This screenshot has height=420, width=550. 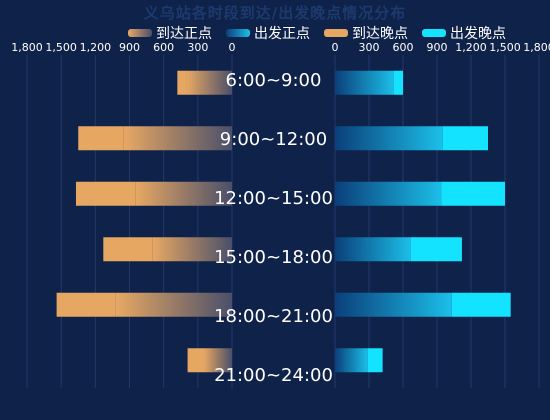 What do you see at coordinates (273, 316) in the screenshot?
I see `category-label: 18:00~21:00` at bounding box center [273, 316].